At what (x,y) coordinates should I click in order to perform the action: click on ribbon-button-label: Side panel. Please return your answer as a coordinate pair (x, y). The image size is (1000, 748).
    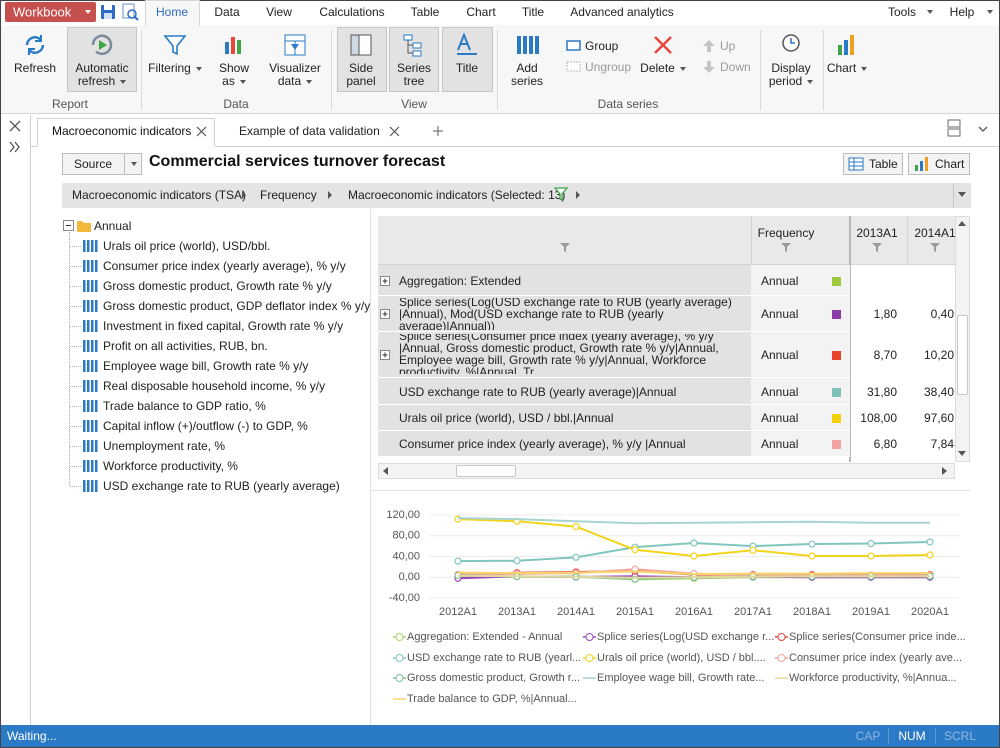
    Looking at the image, I should click on (361, 74).